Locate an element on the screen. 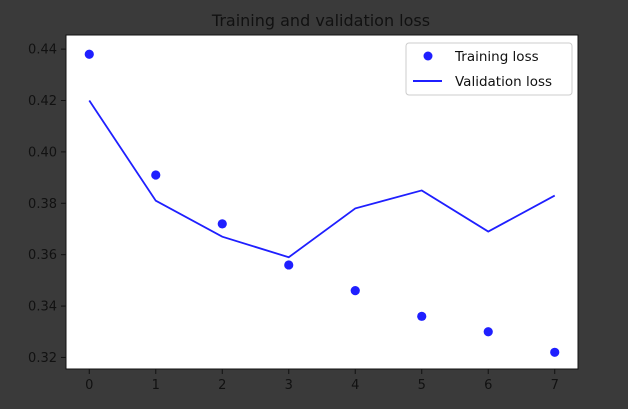 This screenshot has width=628, height=409. legend: Training loss Validation loss is located at coordinates (489, 69).